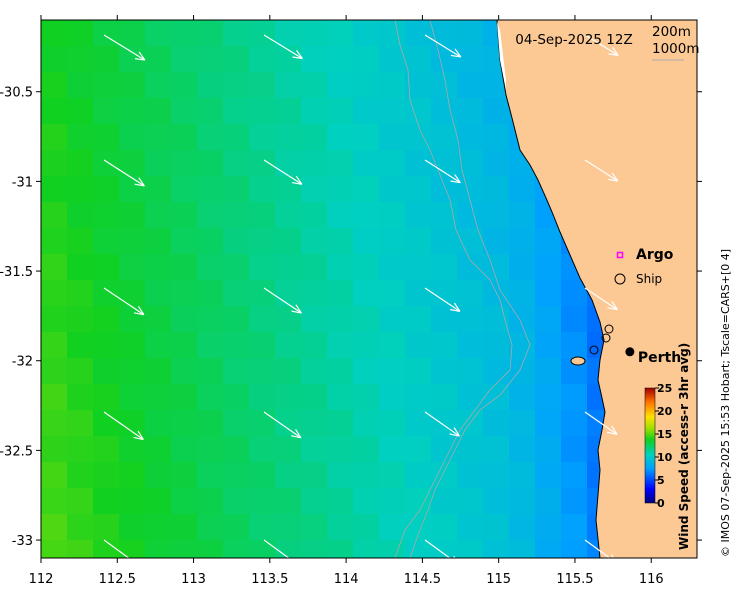  I want to click on x-tick-label: 115, so click(498, 579).